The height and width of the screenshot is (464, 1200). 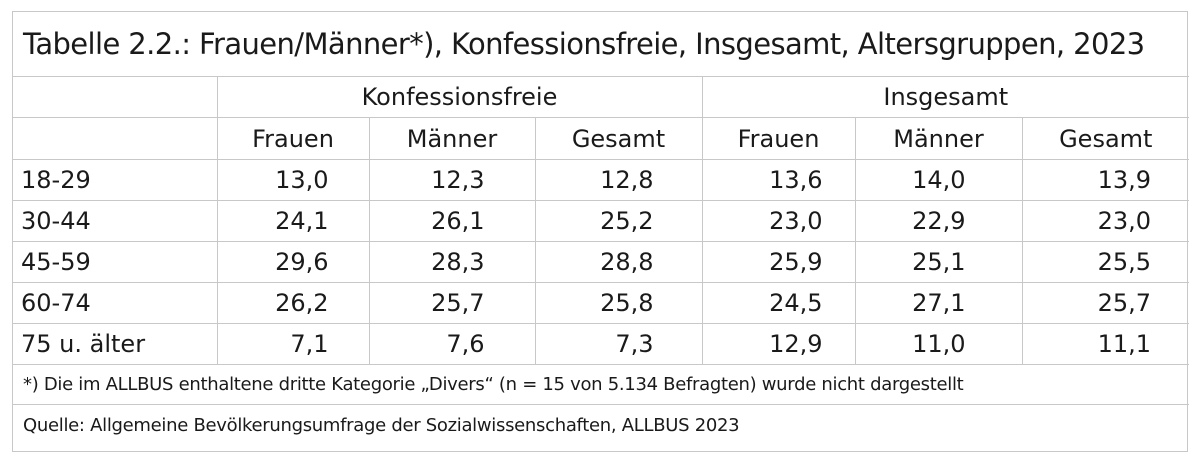 What do you see at coordinates (938, 221) in the screenshot?
I see `table-cell: 22,9` at bounding box center [938, 221].